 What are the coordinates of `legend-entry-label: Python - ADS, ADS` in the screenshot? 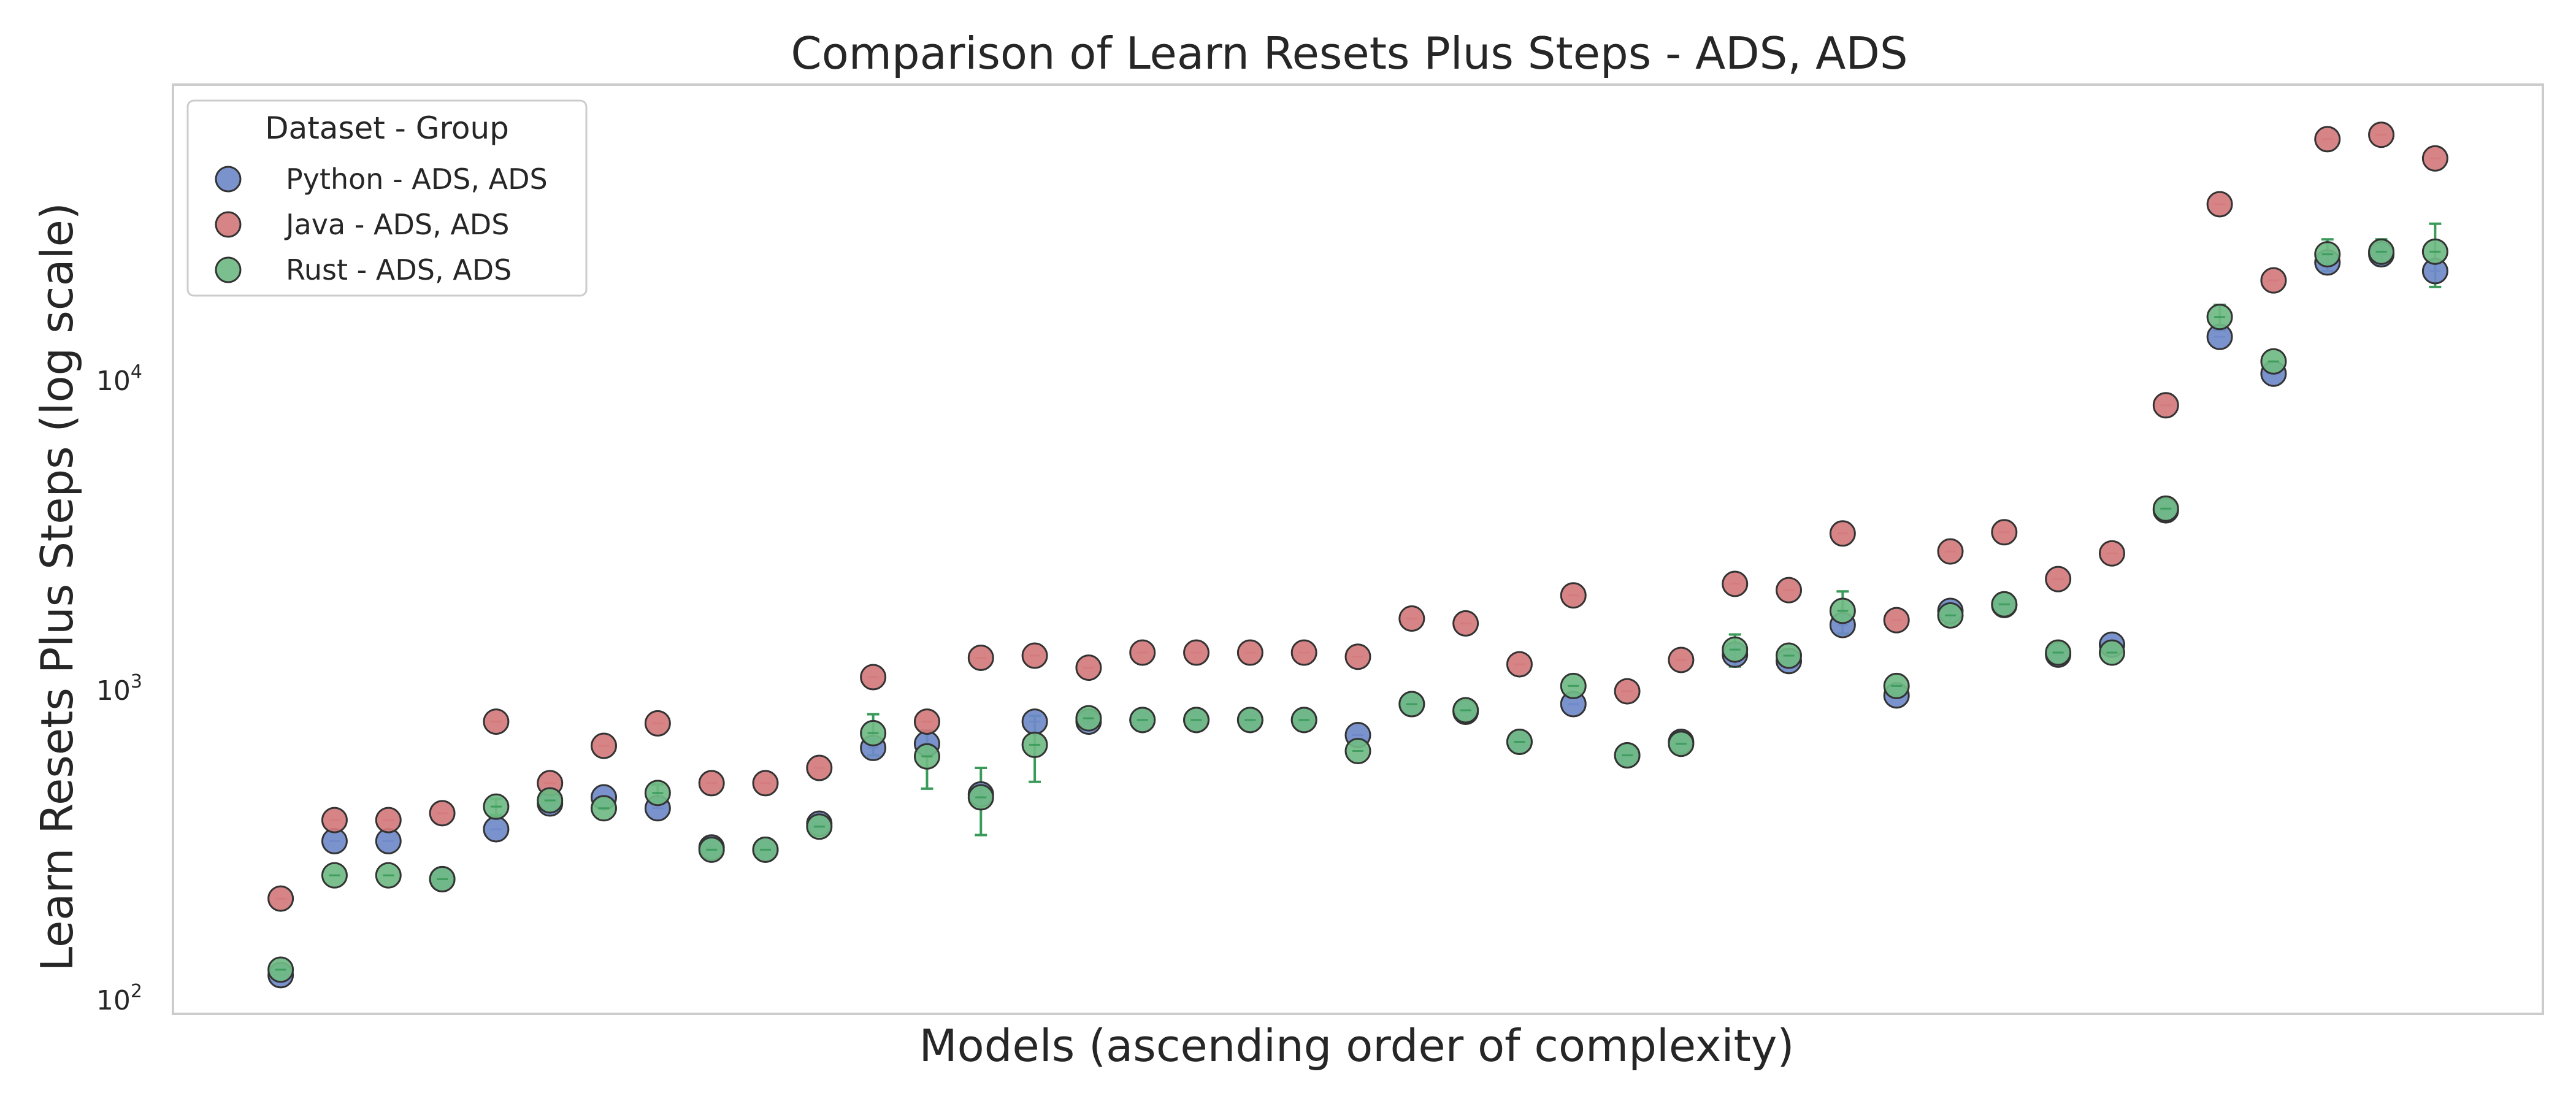 It's located at (417, 179).